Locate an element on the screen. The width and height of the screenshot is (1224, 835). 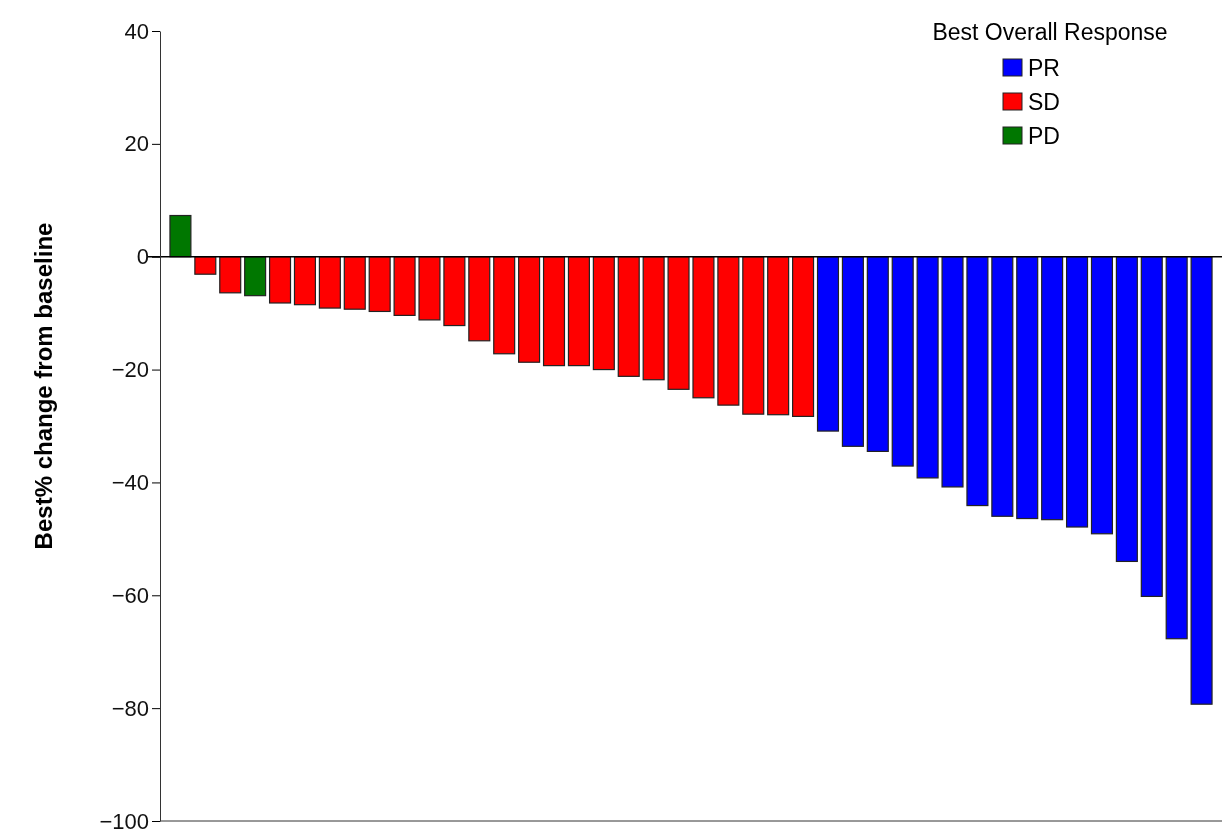
y-tick-label: −40 is located at coordinates (130, 482).